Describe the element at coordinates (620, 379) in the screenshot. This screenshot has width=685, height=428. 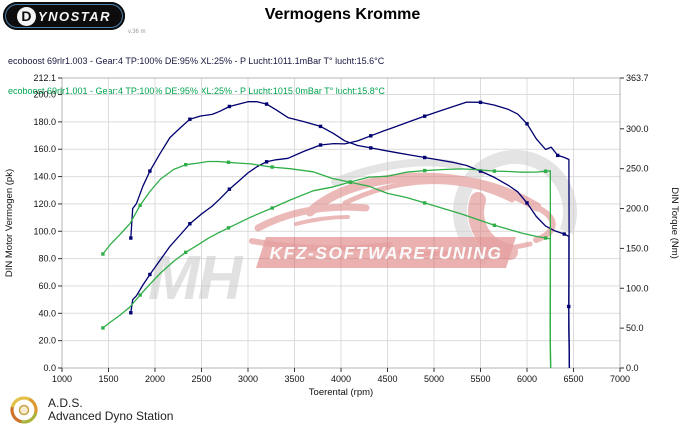
I see `tick-label-x: 7000` at that location.